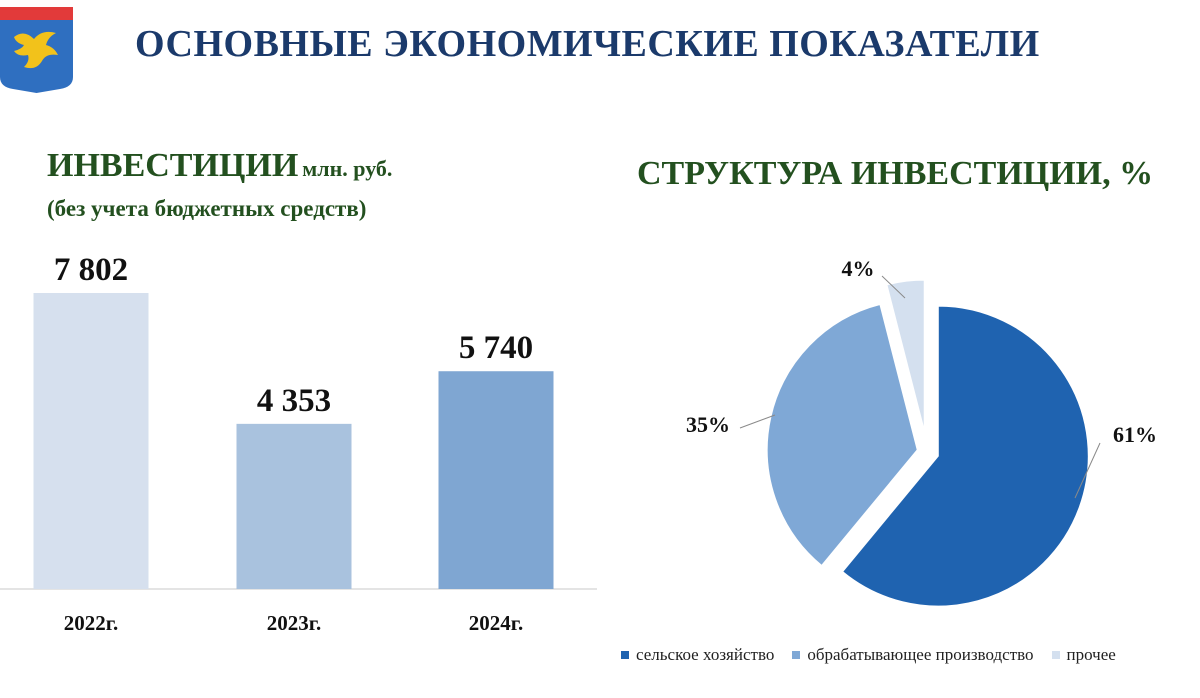 Image resolution: width=1200 pixels, height=698 pixels. I want to click on bar-category-label-1: 2023г., so click(294, 623).